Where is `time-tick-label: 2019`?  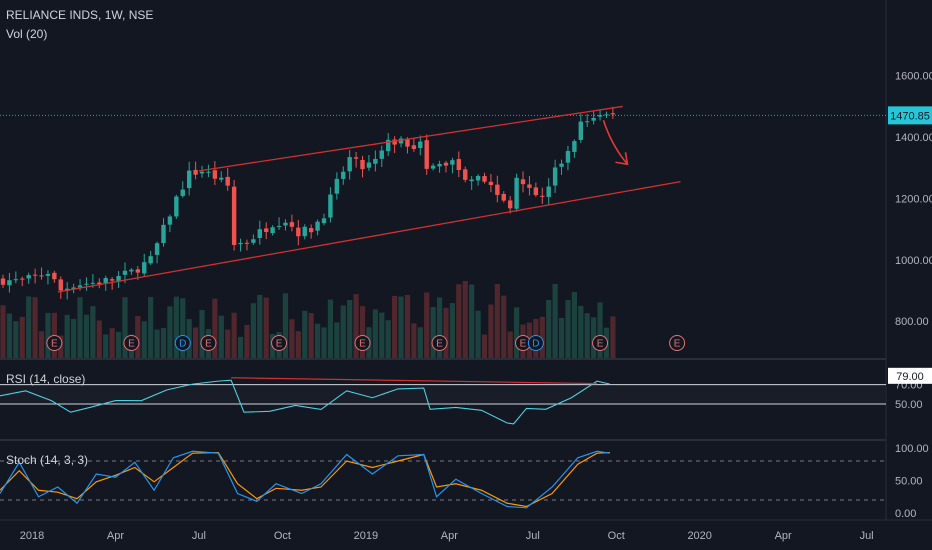 time-tick-label: 2019 is located at coordinates (366, 536).